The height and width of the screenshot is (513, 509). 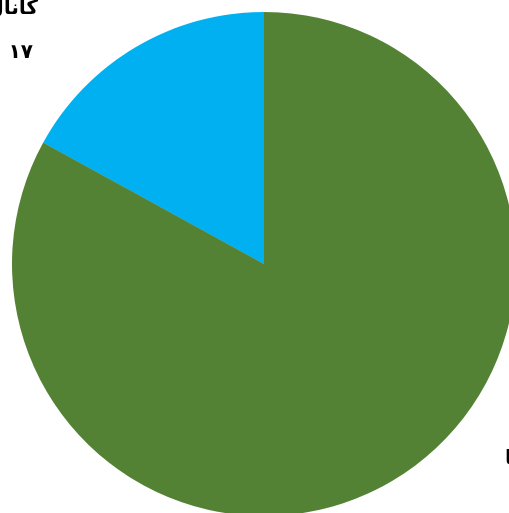 I want to click on slice-label-other: ها, so click(x=507, y=457).